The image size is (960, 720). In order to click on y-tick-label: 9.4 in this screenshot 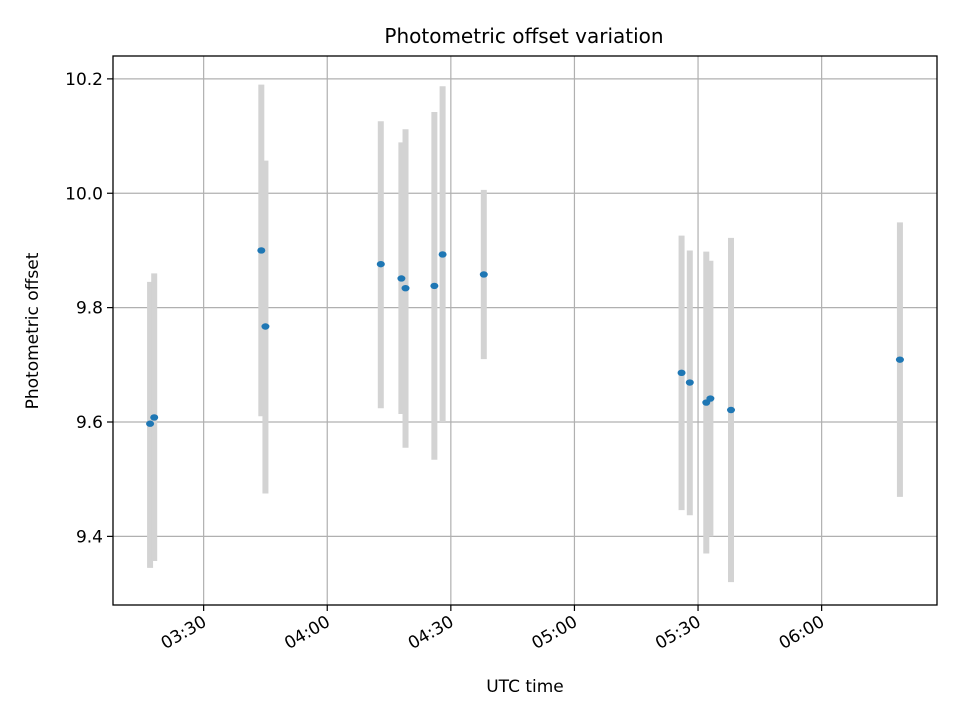, I will do `click(89, 537)`.